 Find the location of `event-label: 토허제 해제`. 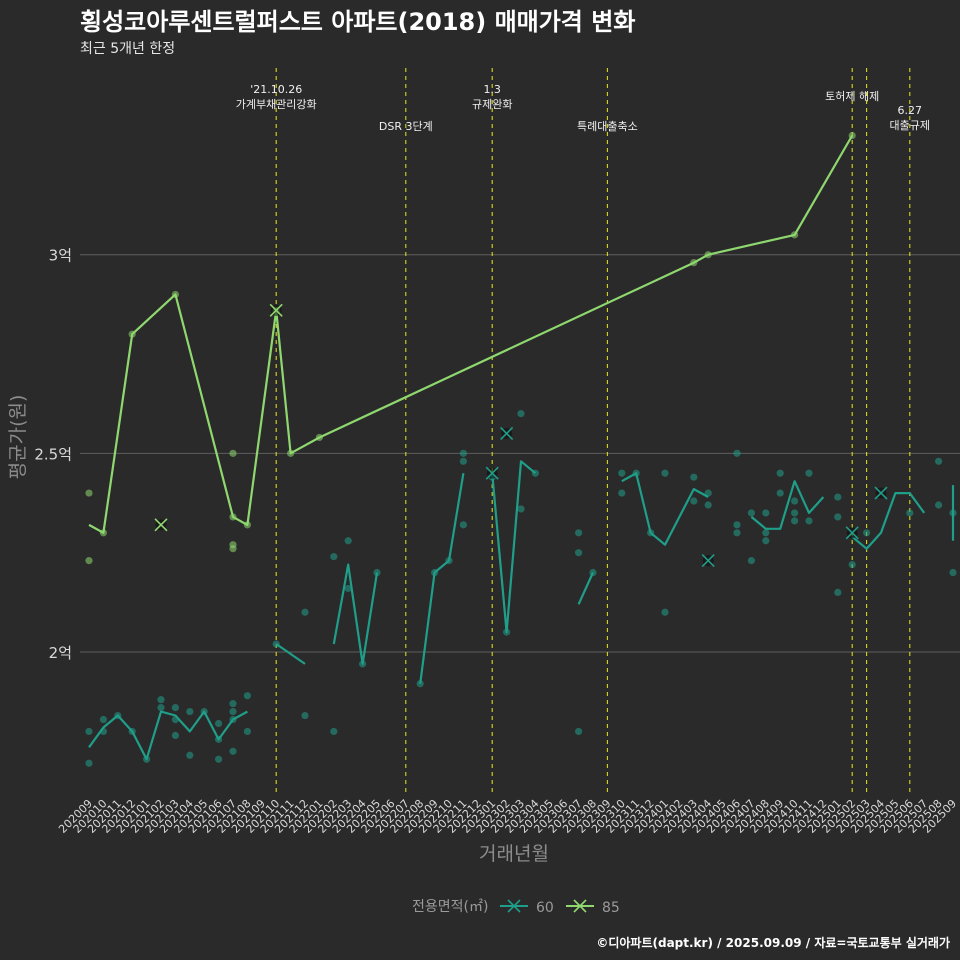

event-label: 토허제 해제 is located at coordinates (852, 96).